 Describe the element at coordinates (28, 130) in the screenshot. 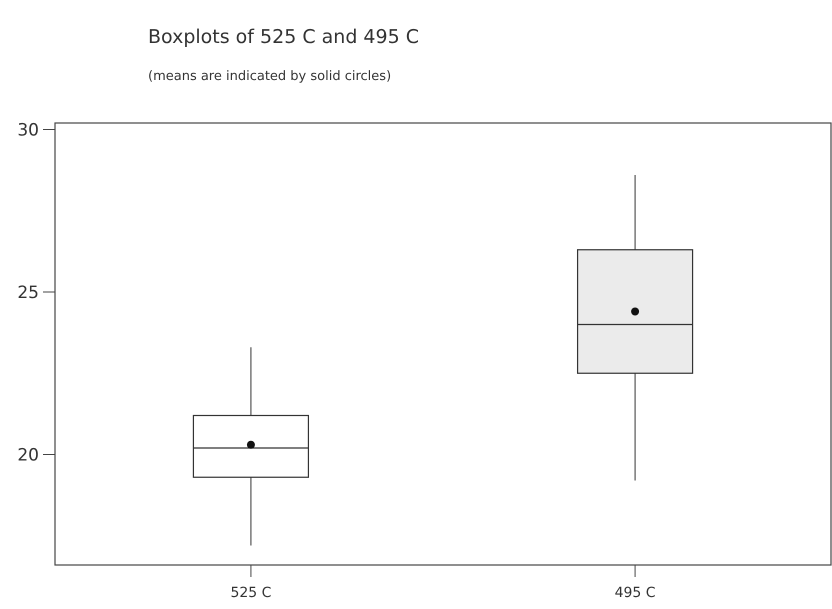

I see `y-tick-label: 30` at that location.